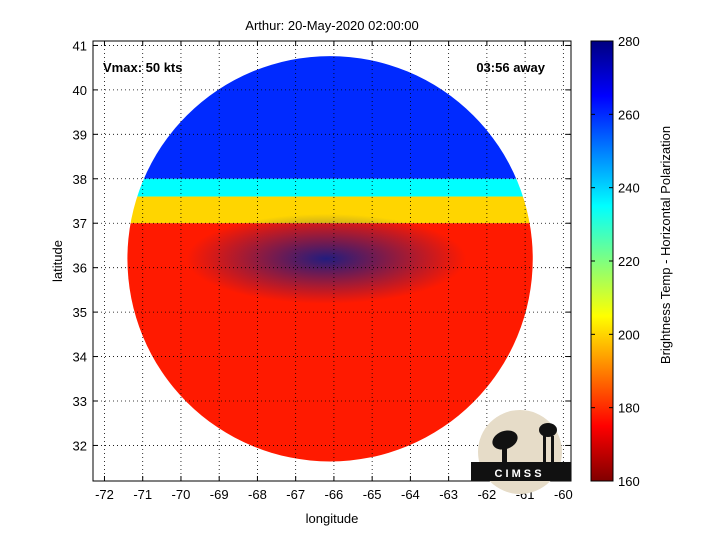 The image size is (720, 540). Describe the element at coordinates (548, 430) in the screenshot. I see `water-tower-icon` at that location.